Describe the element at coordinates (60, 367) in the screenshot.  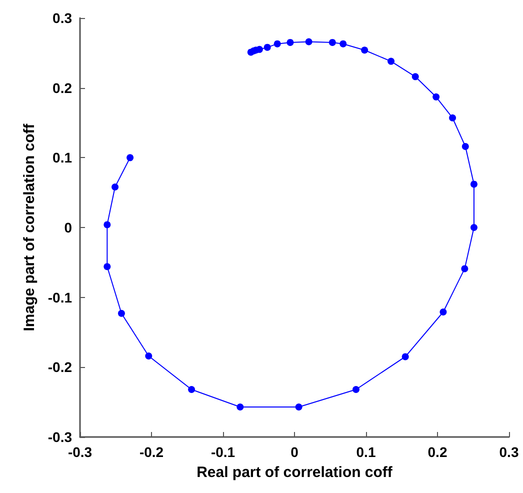
I see `y-tick-label: -0.2` at that location.